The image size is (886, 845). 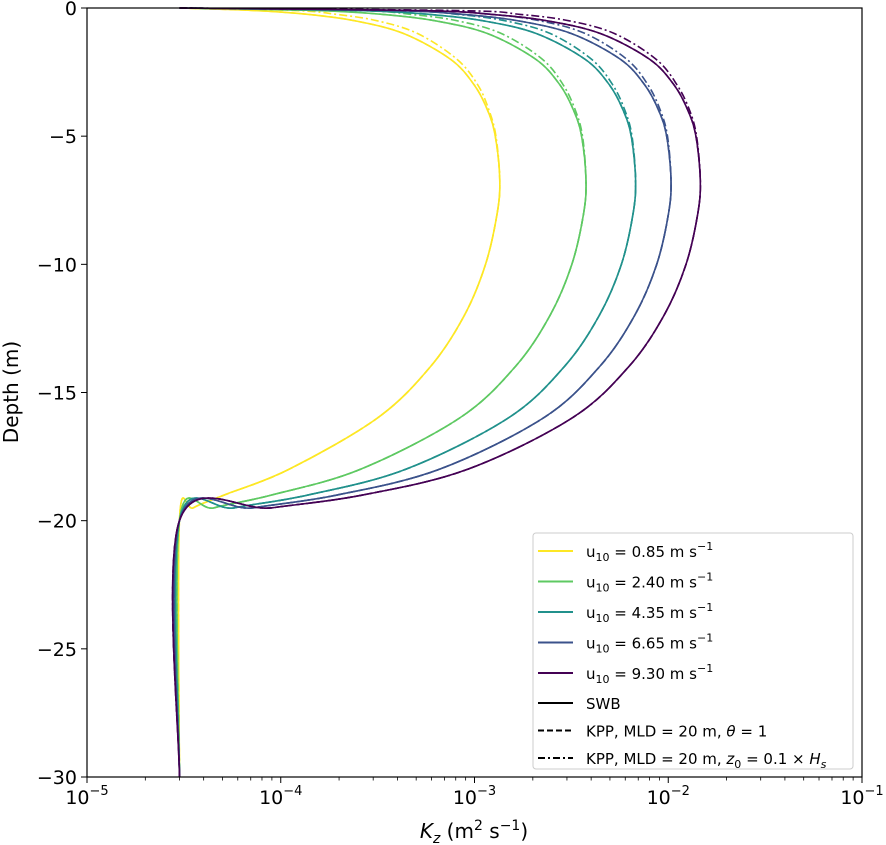 I want to click on x-axis: 10⁻⁵ 10⁻⁴ 10⁻³ 10⁻² 10⁻¹, so click(x=474, y=793).